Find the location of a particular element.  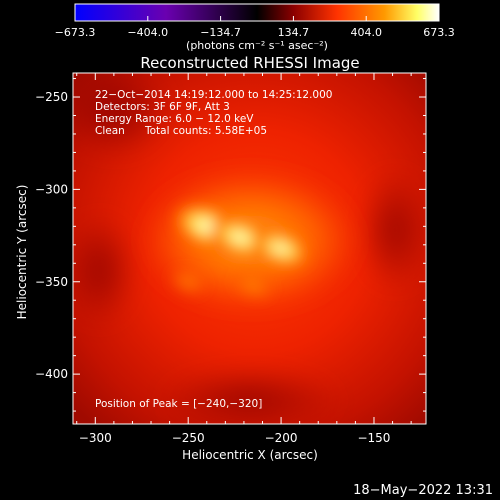

colorbar-tick-label: −134.7 is located at coordinates (220, 32).